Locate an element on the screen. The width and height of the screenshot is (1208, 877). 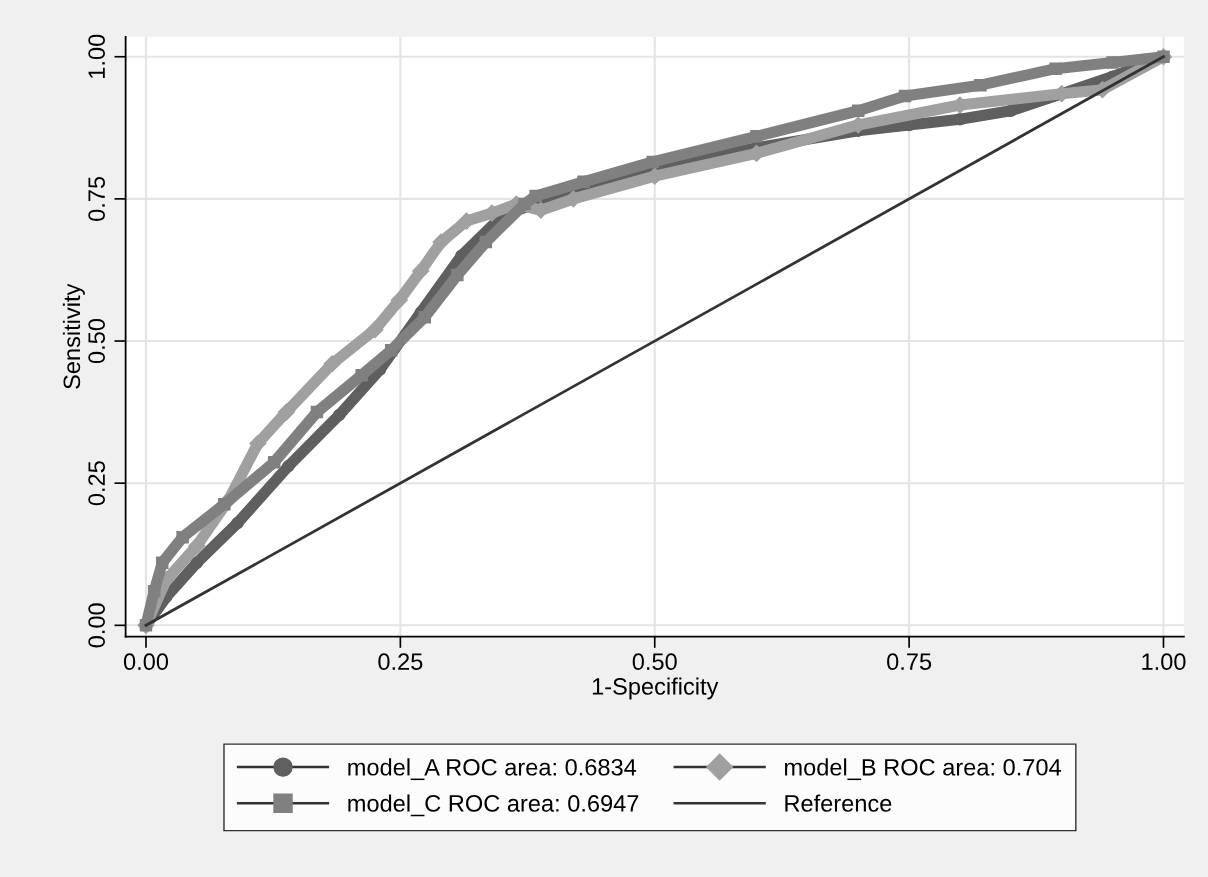
x-tick-label: 0.75 is located at coordinates (909, 662).